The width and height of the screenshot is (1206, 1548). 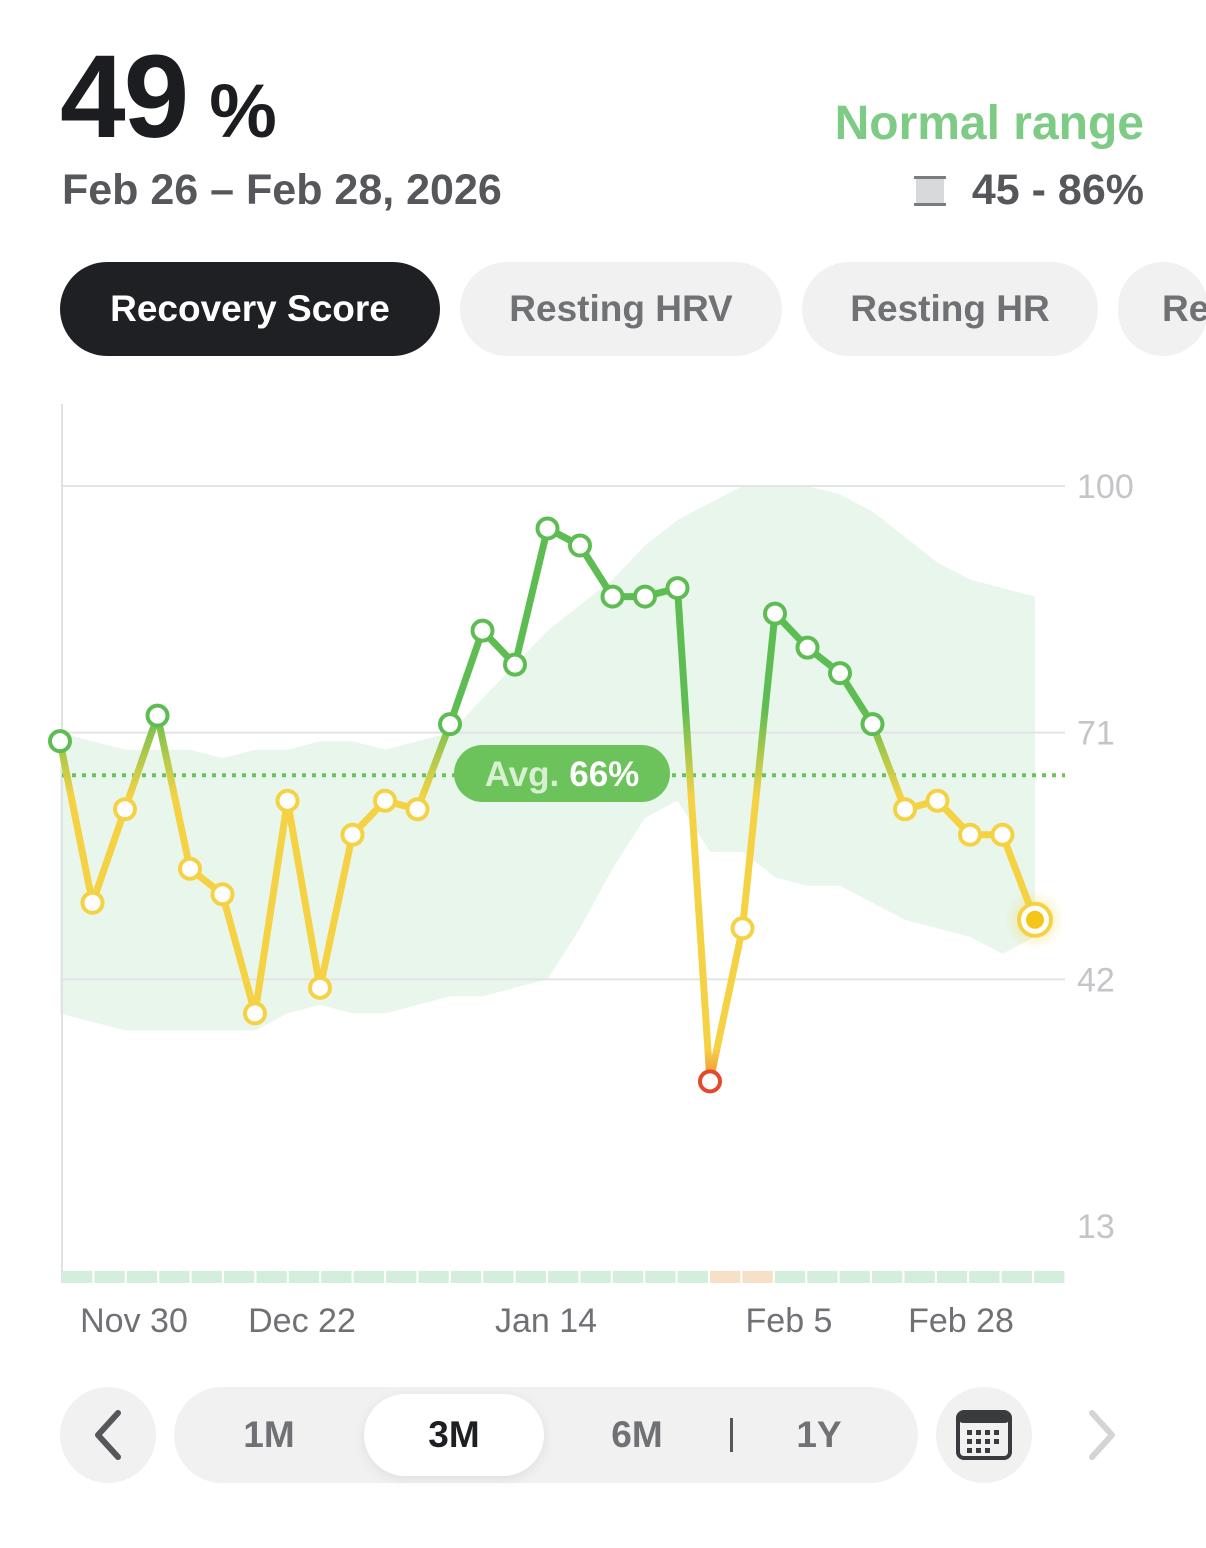 I want to click on period-1m: 1M, so click(x=269, y=1434).